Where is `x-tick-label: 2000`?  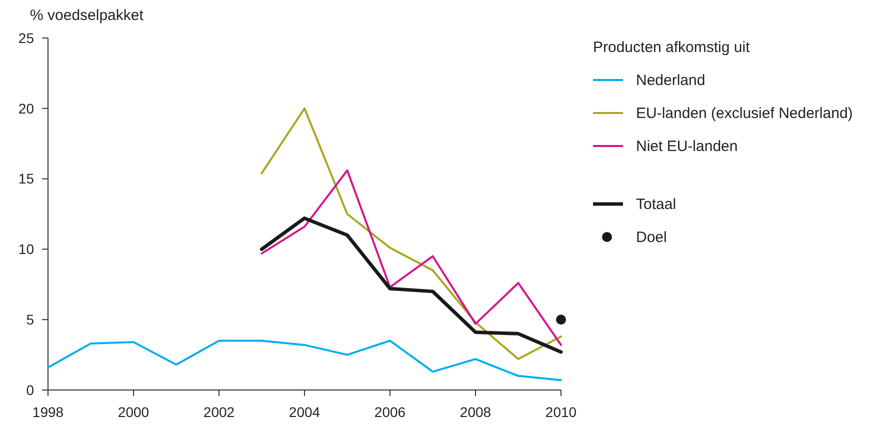 x-tick-label: 2000 is located at coordinates (134, 412).